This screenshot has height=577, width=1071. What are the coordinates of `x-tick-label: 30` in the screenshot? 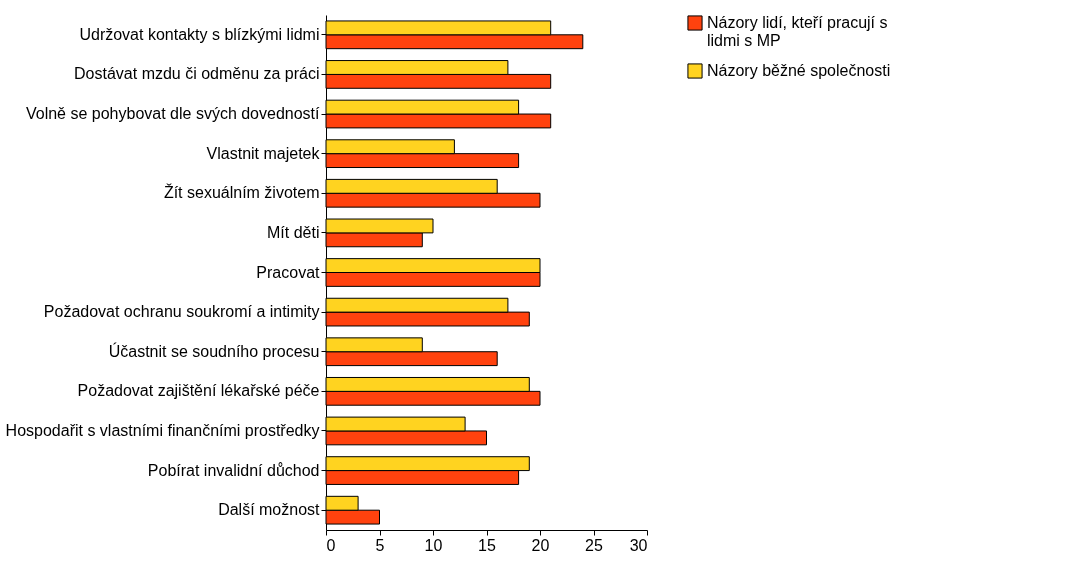 It's located at (638, 545).